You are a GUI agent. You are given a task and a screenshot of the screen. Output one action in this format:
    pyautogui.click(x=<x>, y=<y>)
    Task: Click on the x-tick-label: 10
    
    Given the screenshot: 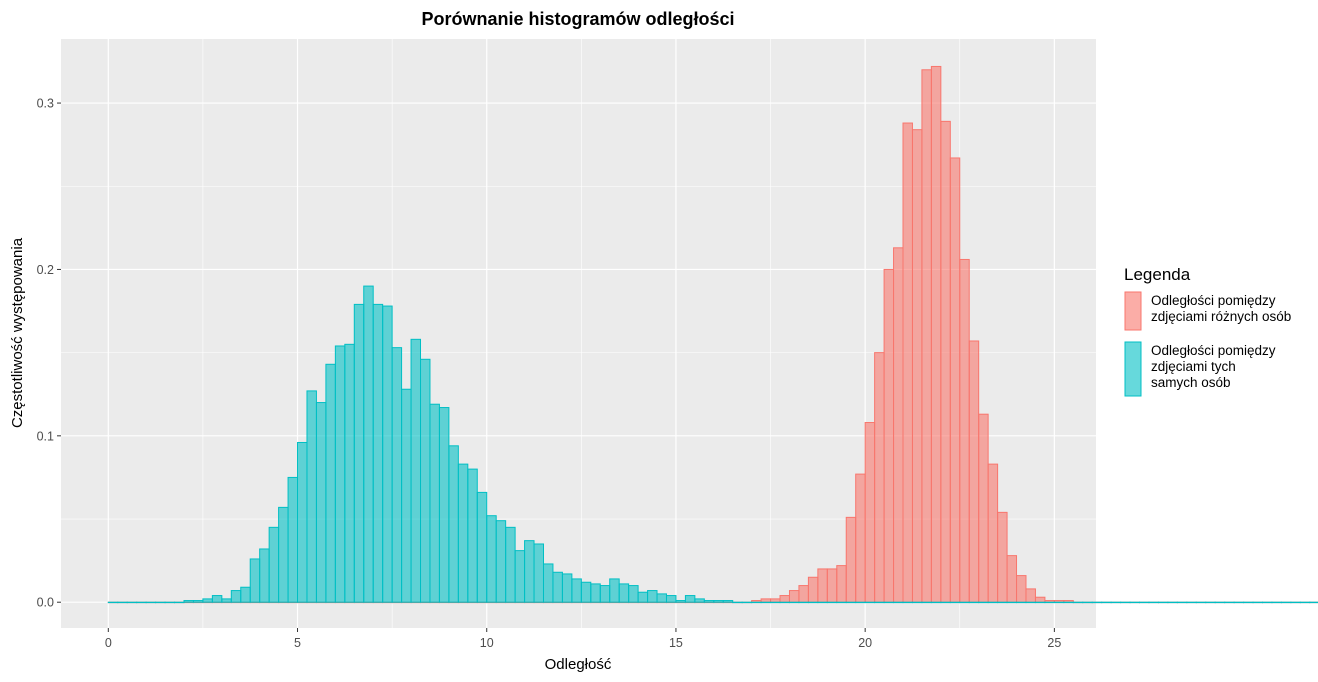 What is the action you would take?
    pyautogui.click(x=487, y=643)
    